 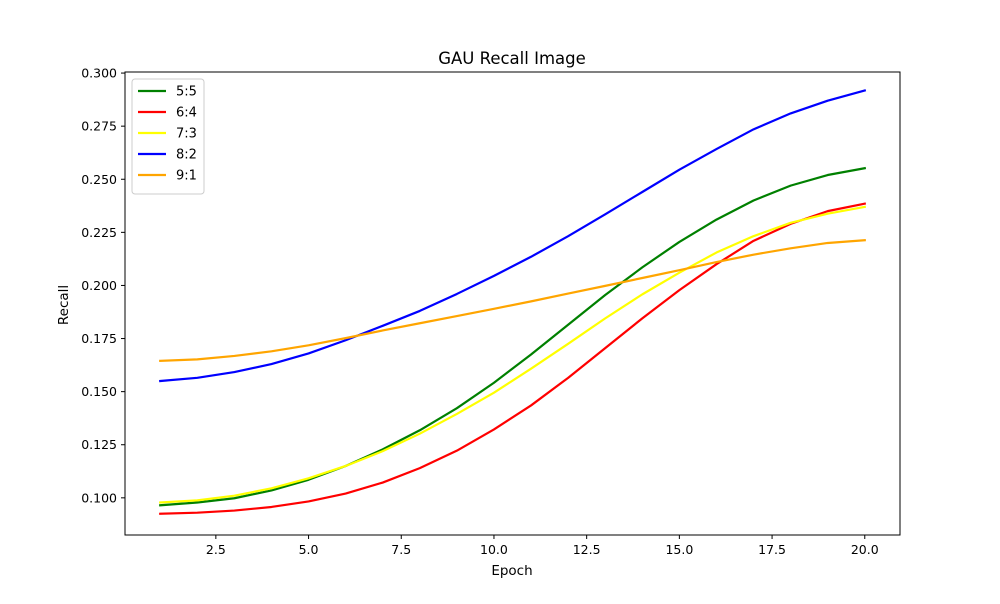 I want to click on chart-title: GAU Recall Image, so click(x=512, y=58).